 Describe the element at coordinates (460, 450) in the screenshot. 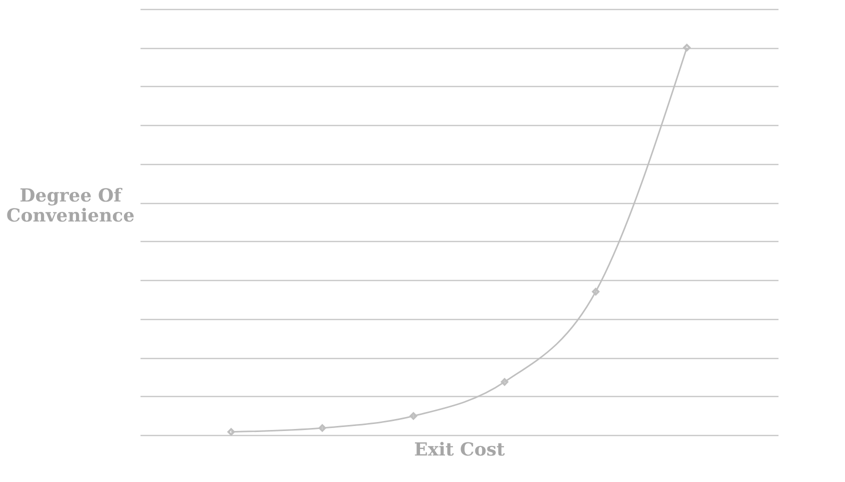

I see `x-axis-title: Exit Cost` at that location.